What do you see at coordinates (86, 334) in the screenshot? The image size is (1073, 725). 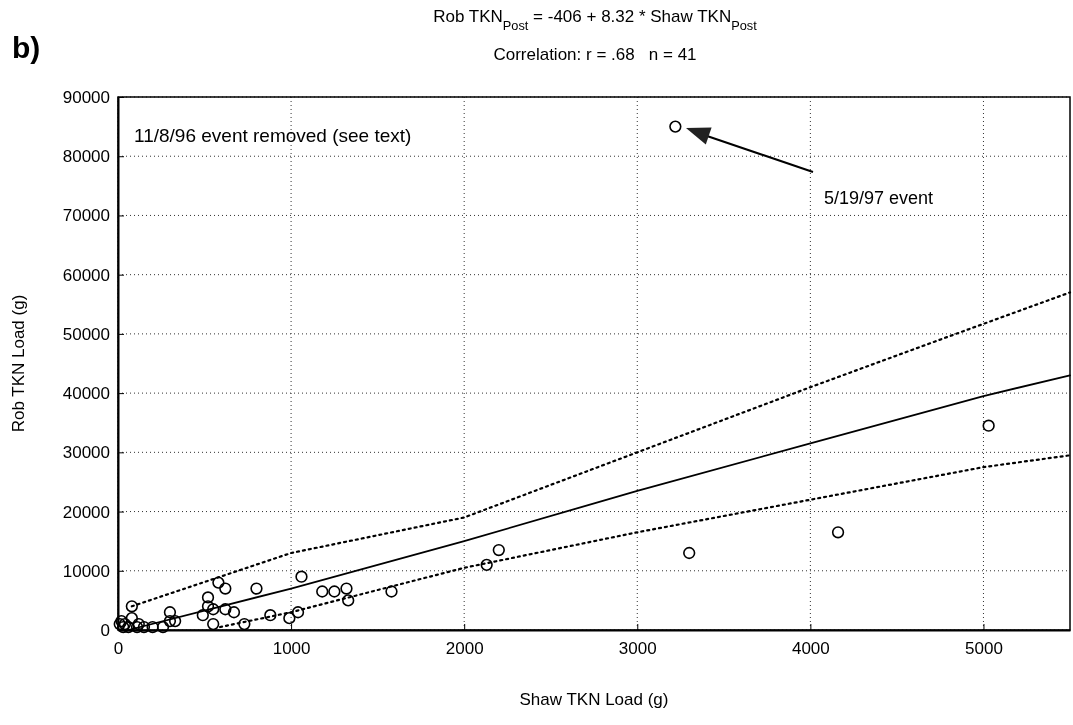 I see `y-tick-label: 50000` at bounding box center [86, 334].